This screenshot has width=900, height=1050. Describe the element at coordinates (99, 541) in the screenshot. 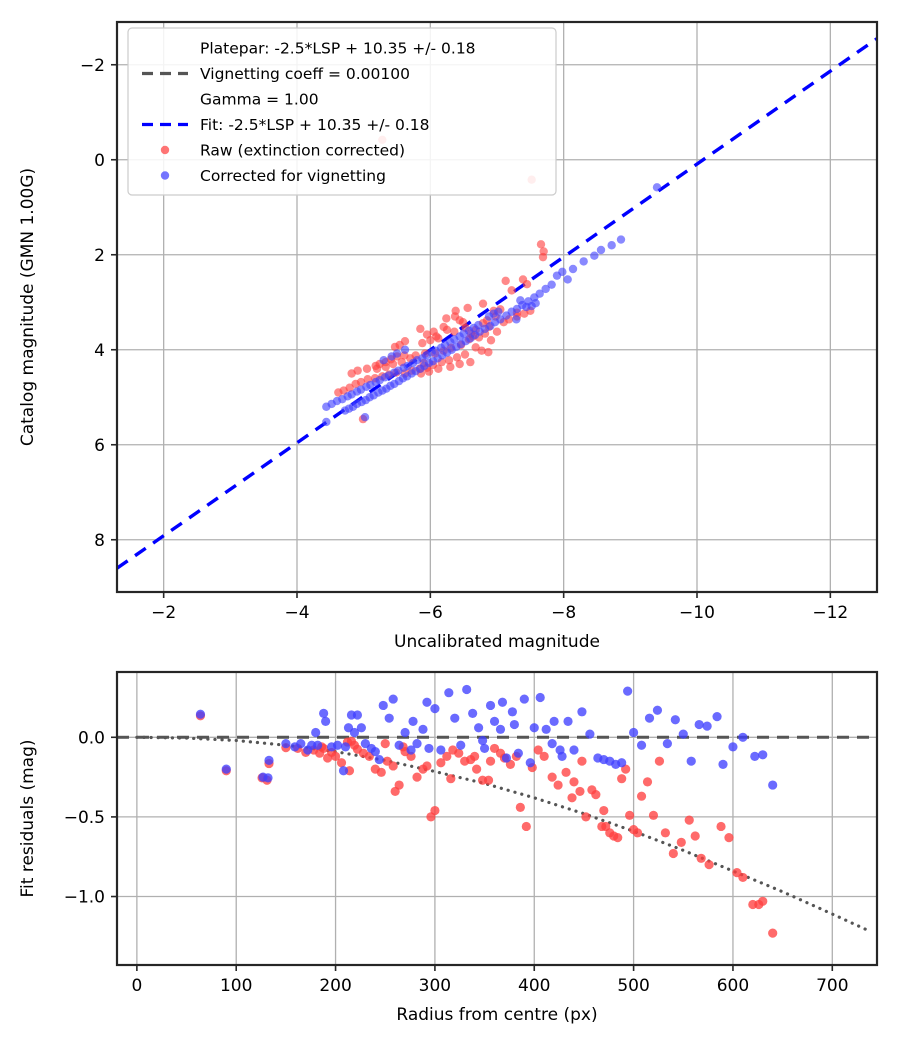

I see `ytick-label: 8` at that location.